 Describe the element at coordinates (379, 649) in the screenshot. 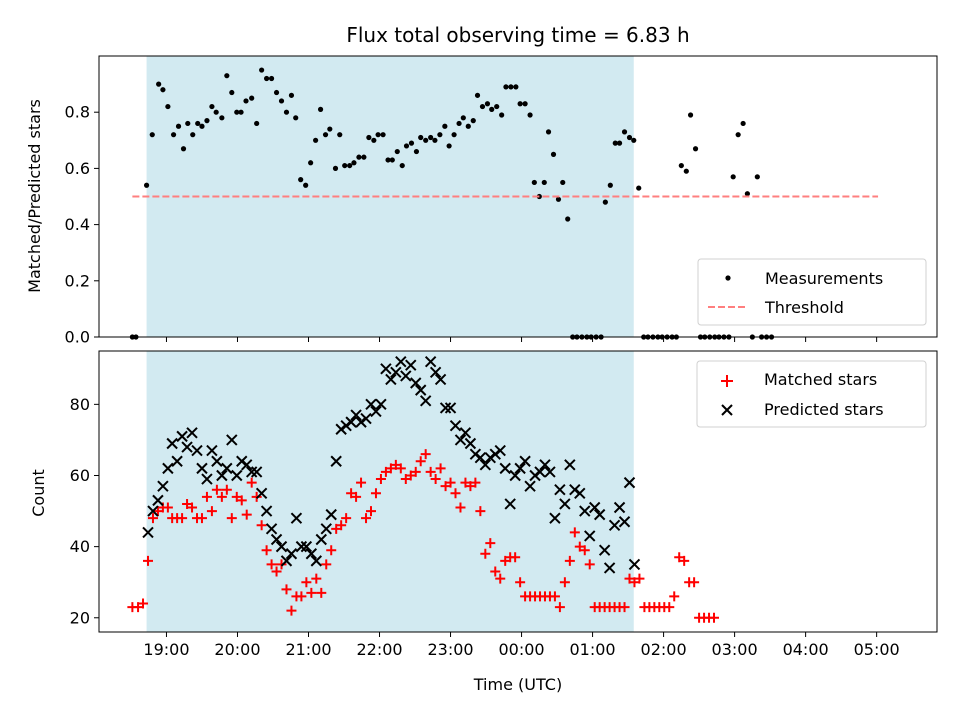

I see `x-tick-label-3: 22:00` at that location.